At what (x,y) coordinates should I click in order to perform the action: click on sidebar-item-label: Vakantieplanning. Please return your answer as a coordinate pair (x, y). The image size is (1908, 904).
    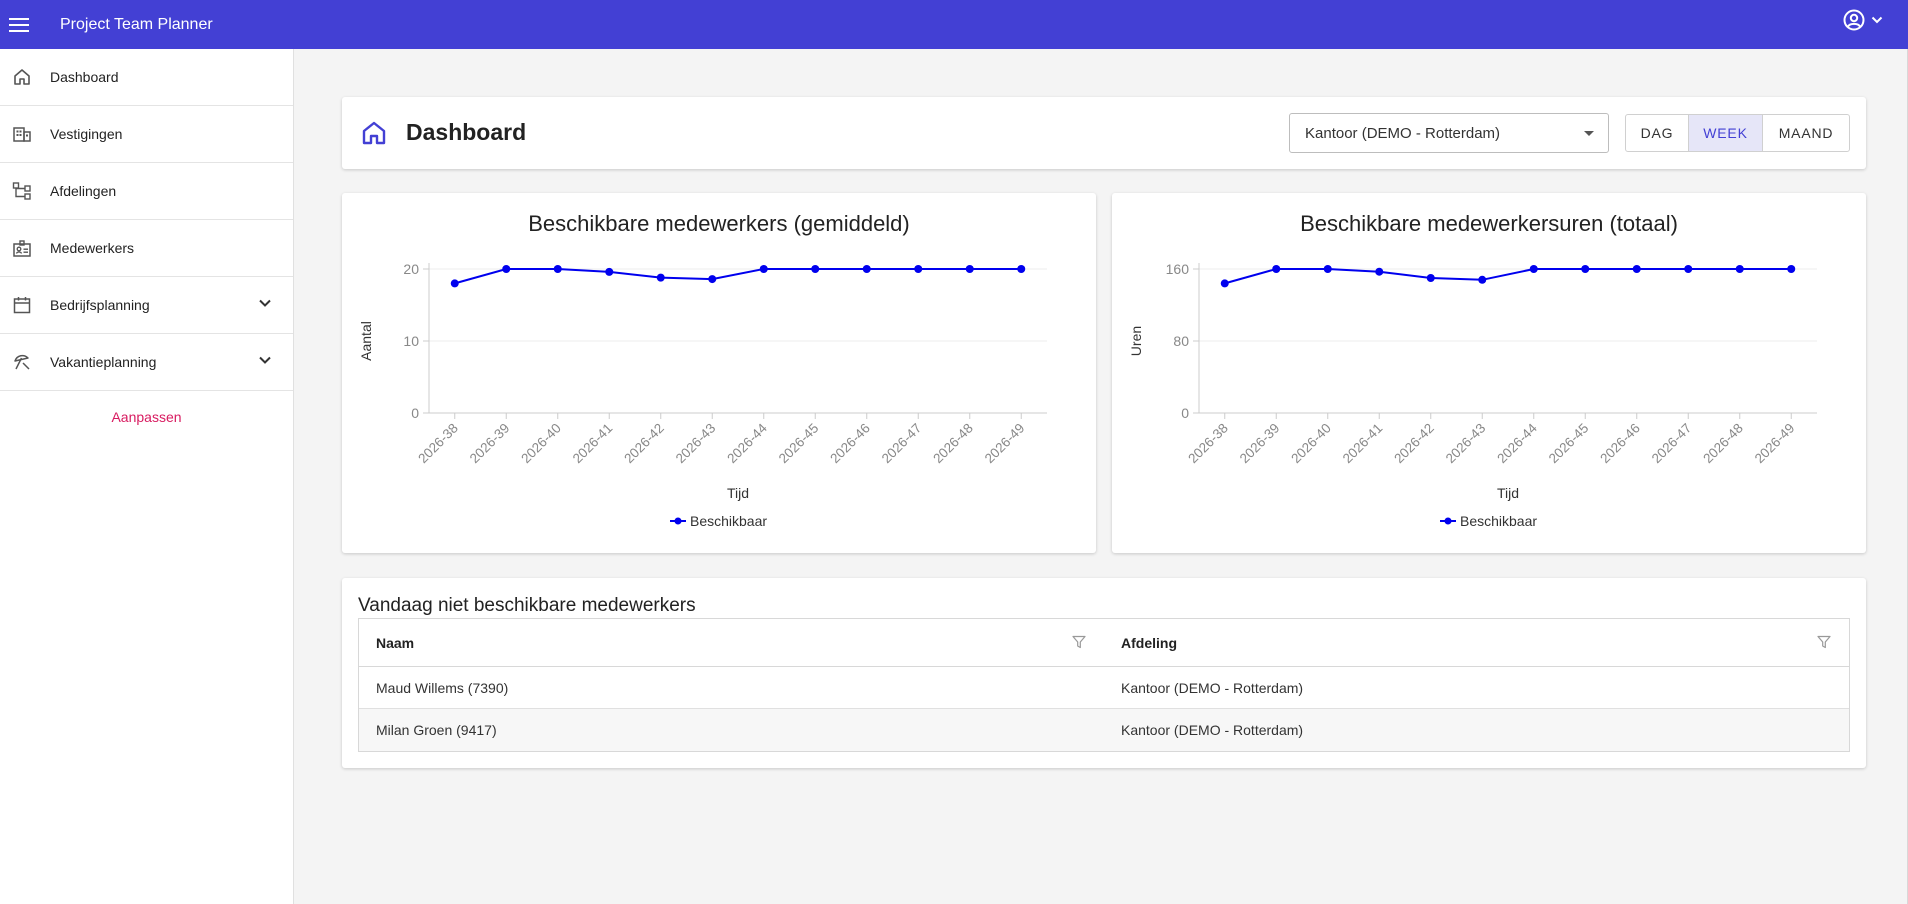
    Looking at the image, I should click on (103, 362).